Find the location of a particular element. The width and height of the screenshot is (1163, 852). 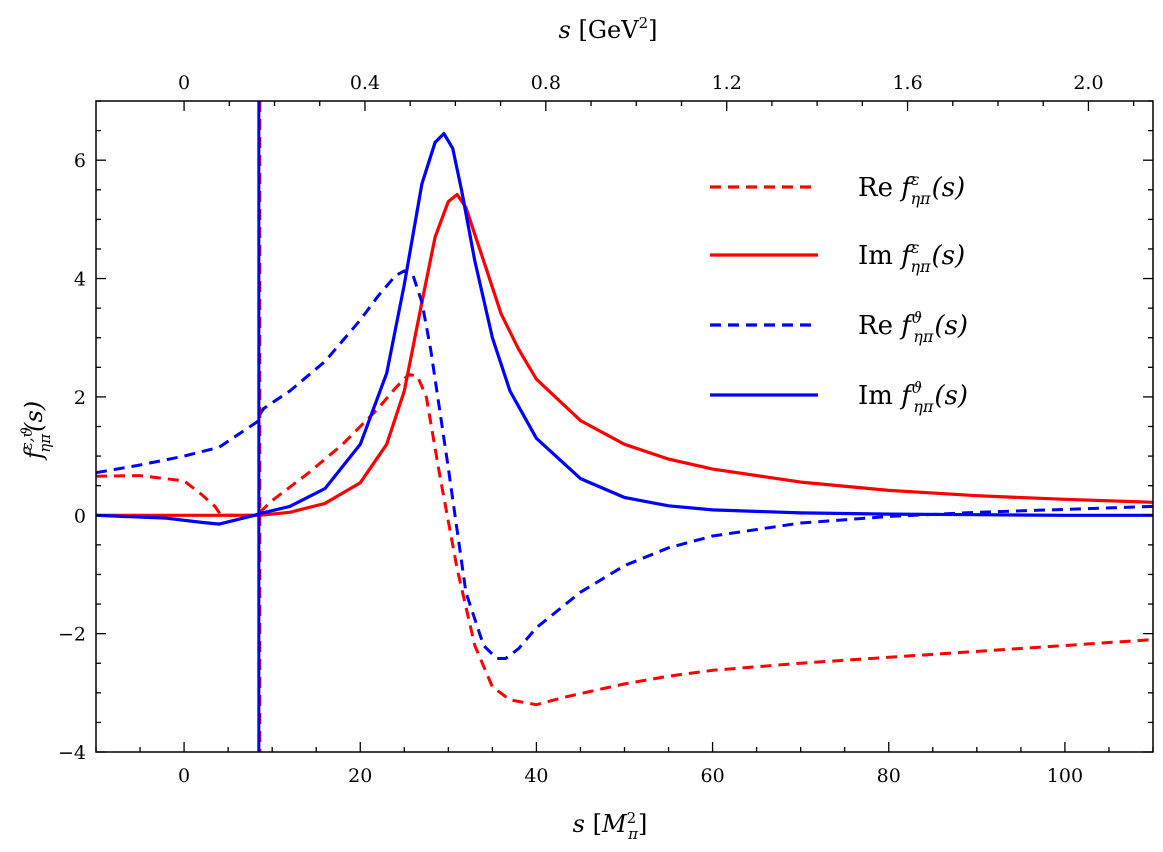

x2-tick-label: 0.8 is located at coordinates (546, 83).